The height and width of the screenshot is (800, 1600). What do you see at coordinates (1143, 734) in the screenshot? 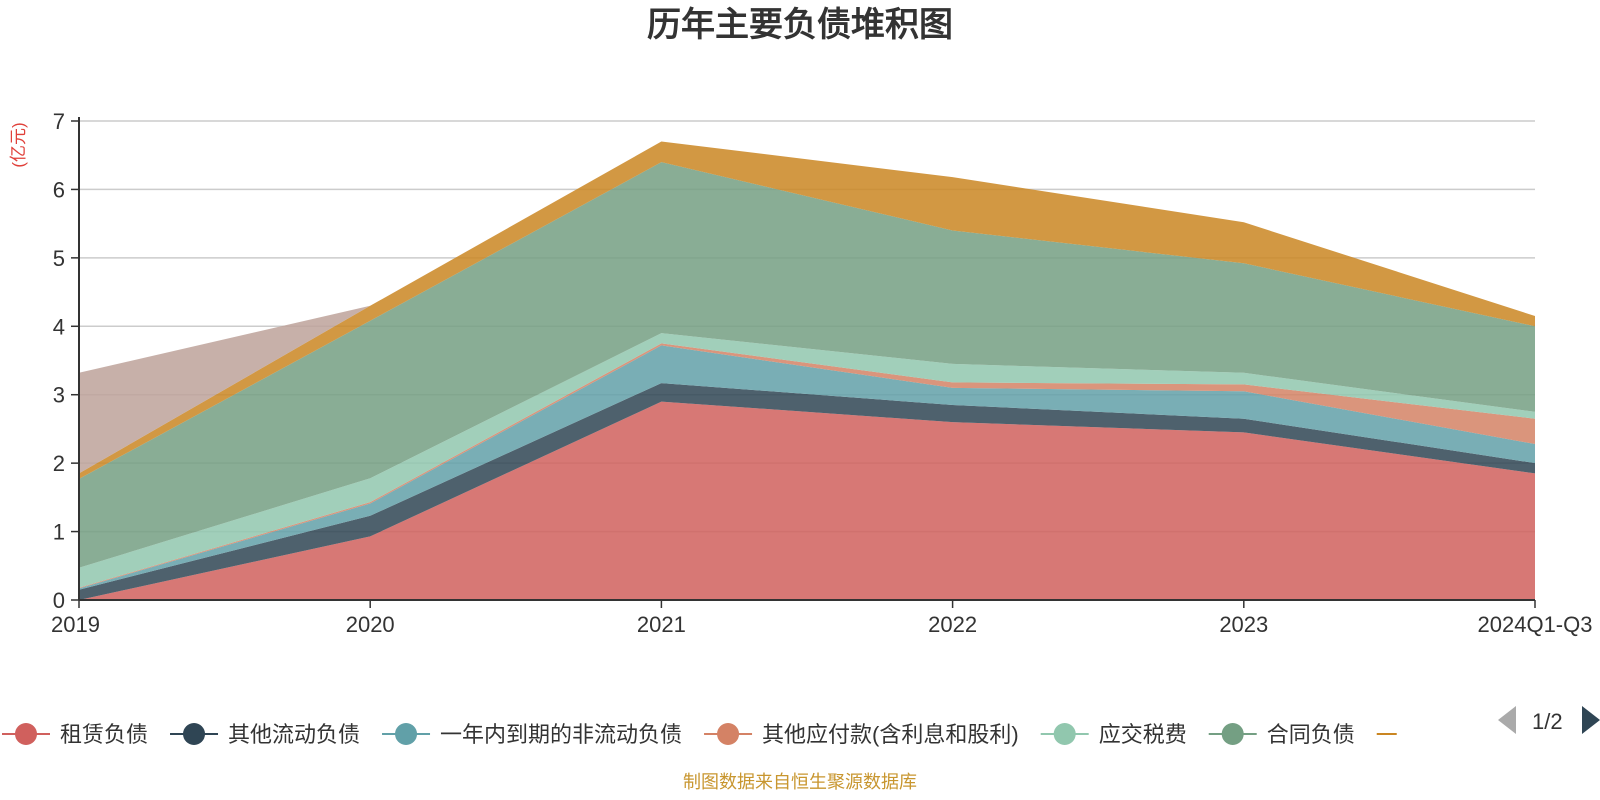
I see `legend-label: 应交税费` at bounding box center [1143, 734].